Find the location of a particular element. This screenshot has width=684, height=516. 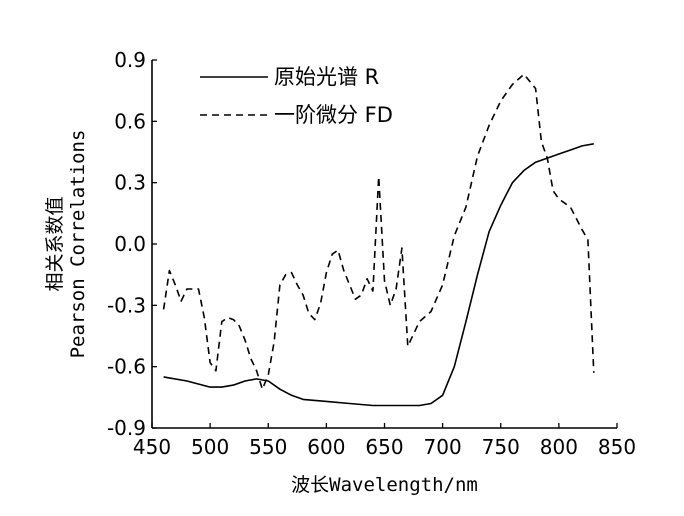

y-axis-title-en: Pearson Correlations is located at coordinates (78, 244).